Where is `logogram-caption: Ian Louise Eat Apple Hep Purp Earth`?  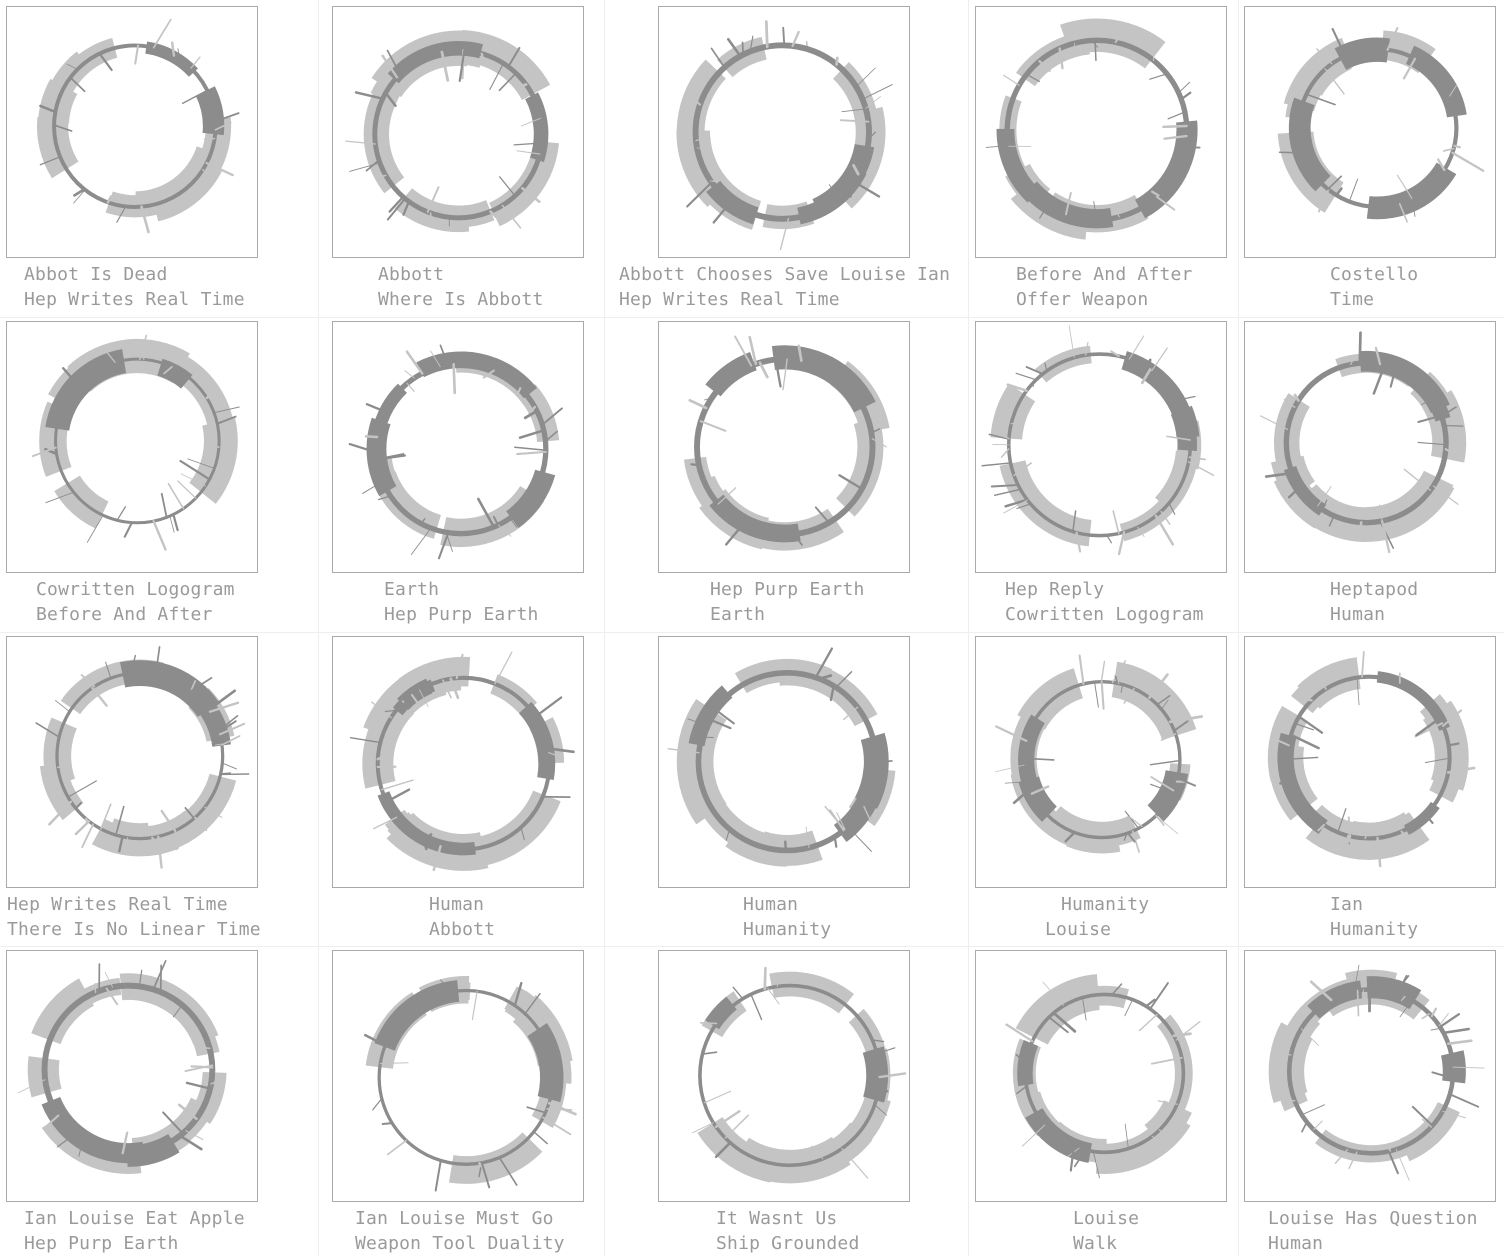
logogram-caption: Ian Louise Eat Apple Hep Purp Earth is located at coordinates (134, 1231).